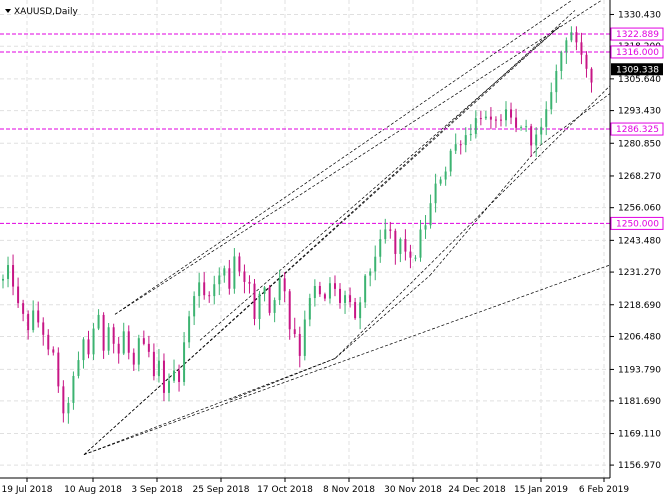  Describe the element at coordinates (8, 11) in the screenshot. I see `triangle-down-icon` at that location.